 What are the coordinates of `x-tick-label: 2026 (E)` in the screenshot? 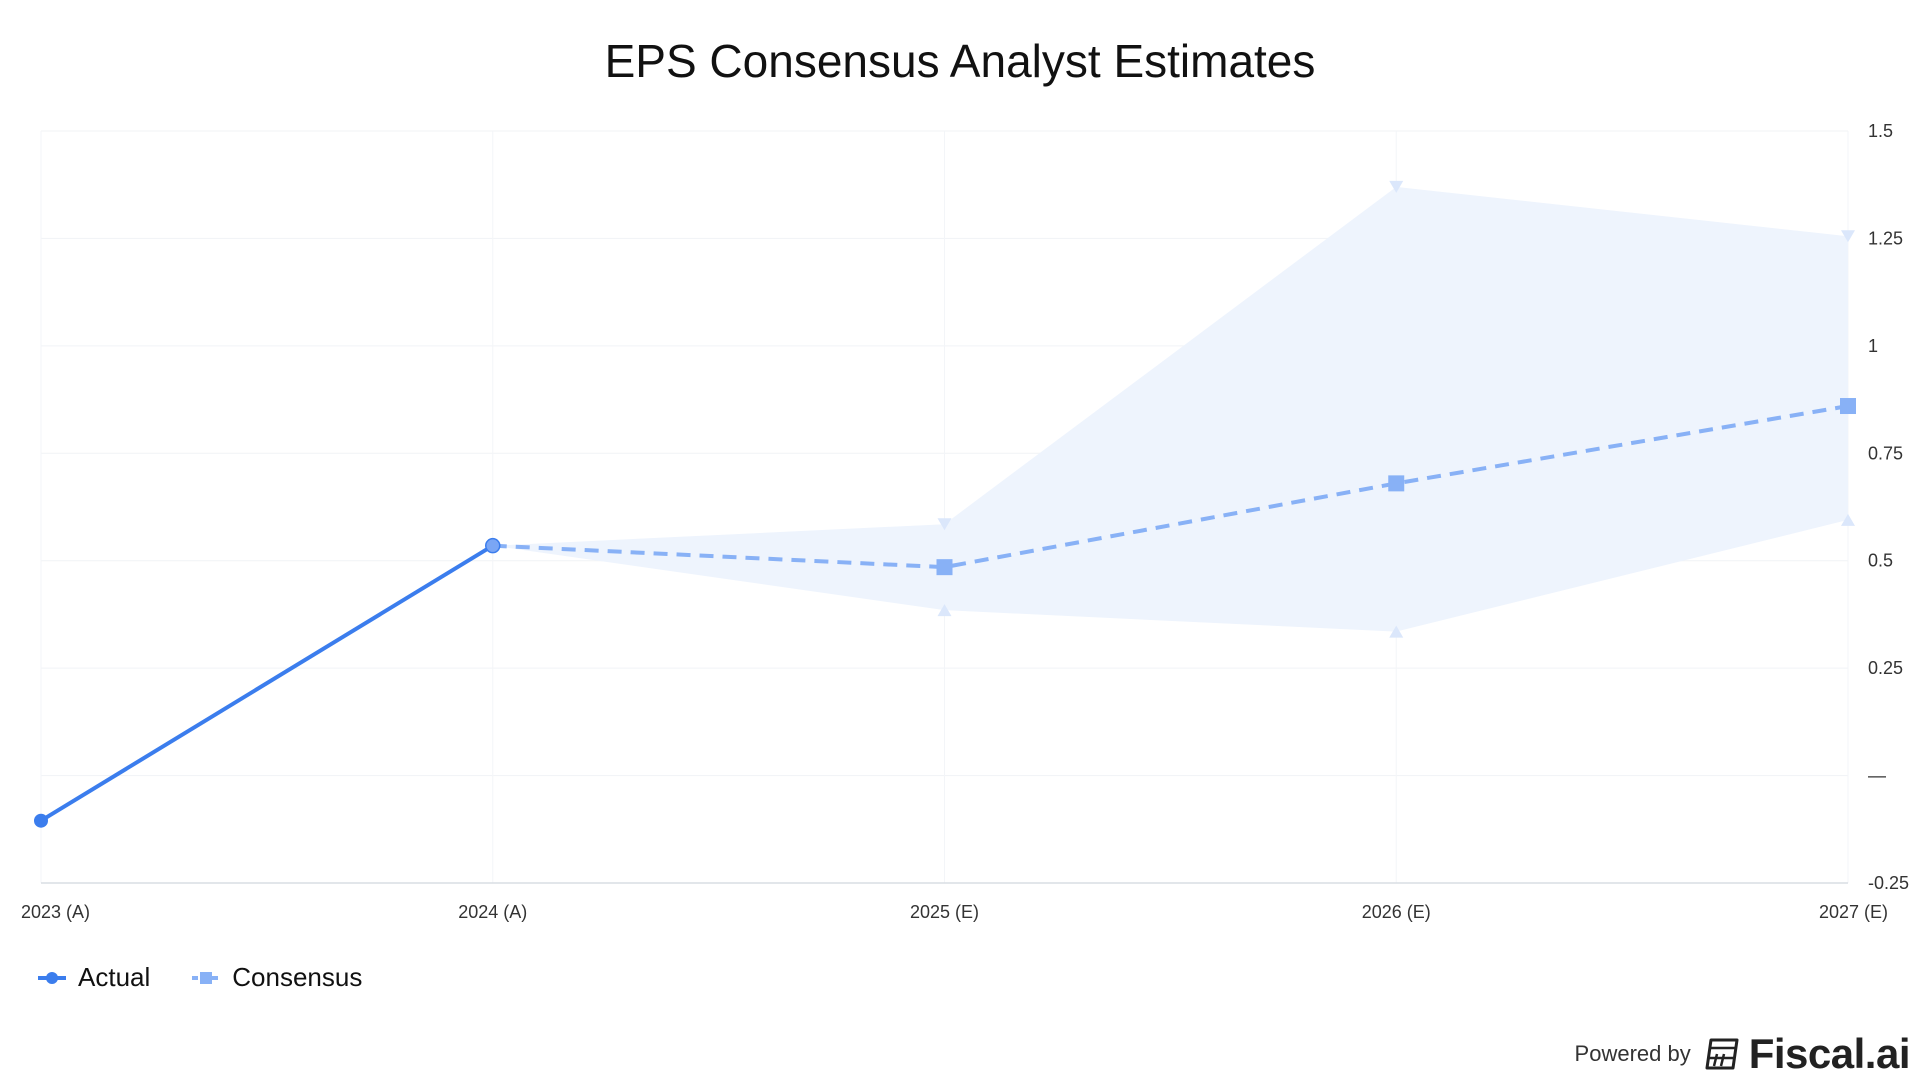 It's located at (1396, 912).